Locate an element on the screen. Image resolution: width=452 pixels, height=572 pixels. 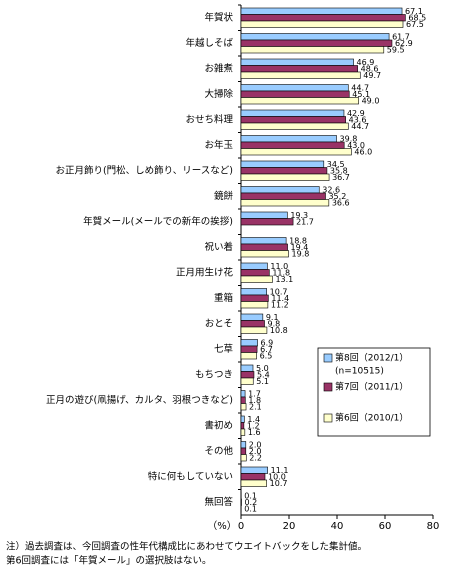
category-label: その他 is located at coordinates (218, 451).